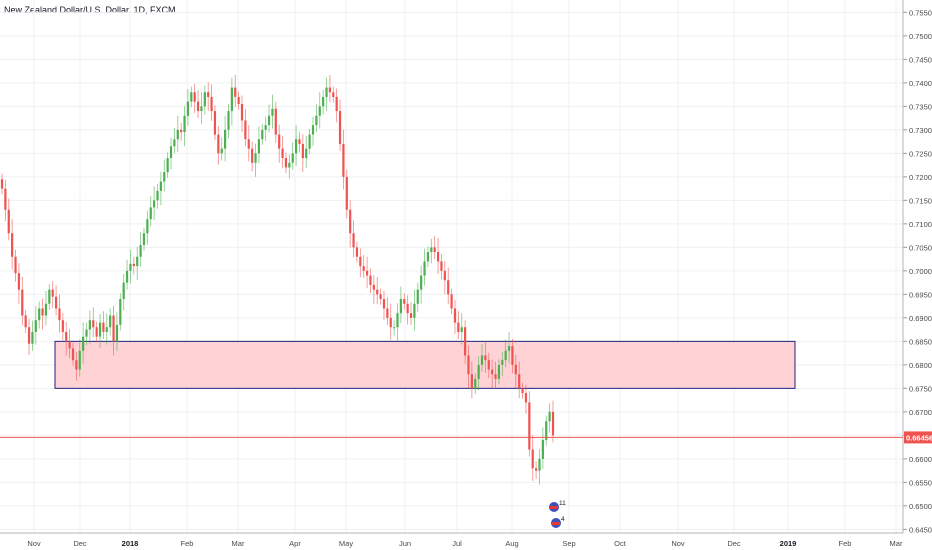 Image resolution: width=932 pixels, height=550 pixels. I want to click on x-tick-label: Oct, so click(620, 543).